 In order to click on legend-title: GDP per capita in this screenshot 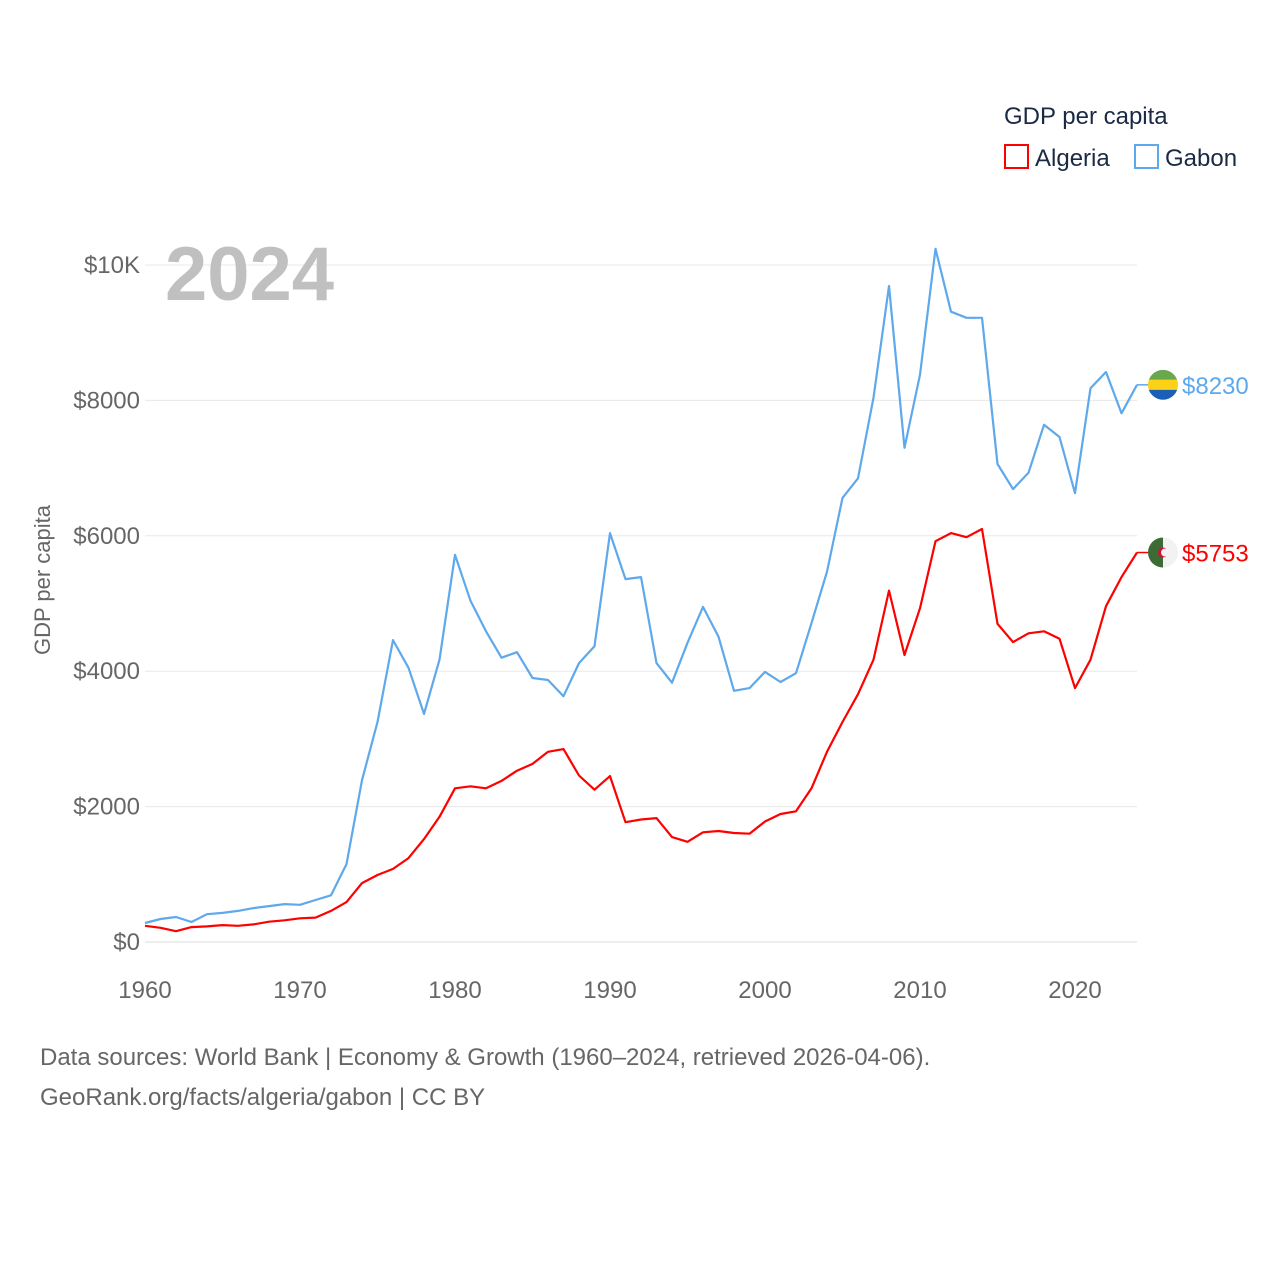, I will do `click(1086, 116)`.